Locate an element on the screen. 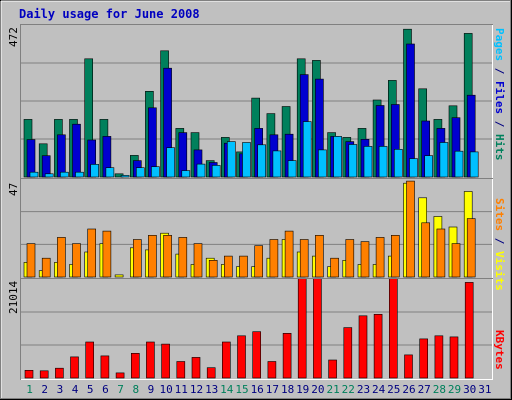 This screenshot has width=512, height=400. x-tick-label: 12 is located at coordinates (196, 389).